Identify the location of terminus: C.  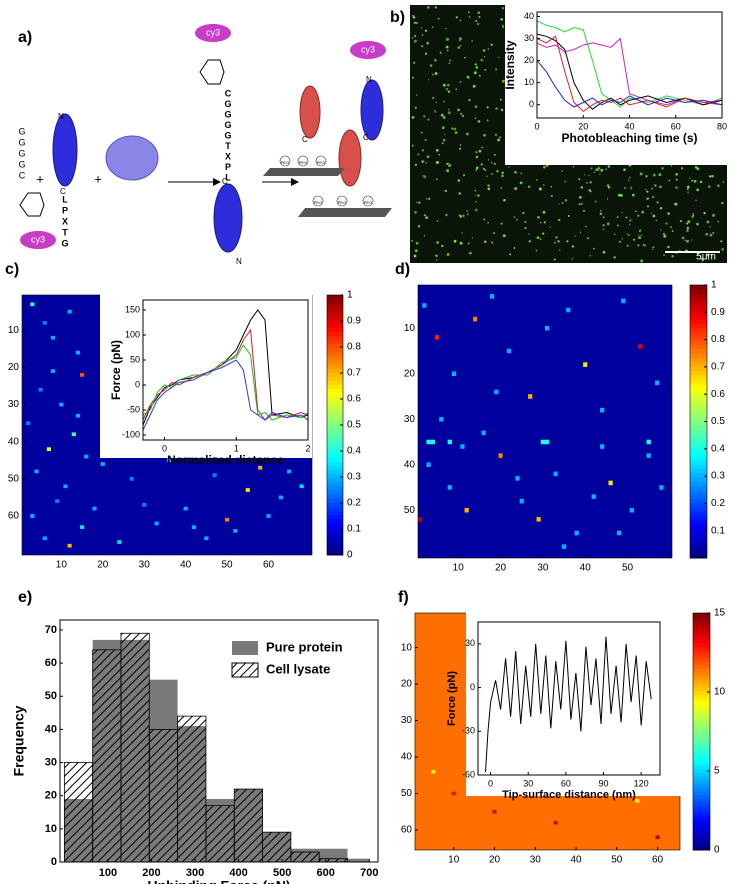
(305, 139).